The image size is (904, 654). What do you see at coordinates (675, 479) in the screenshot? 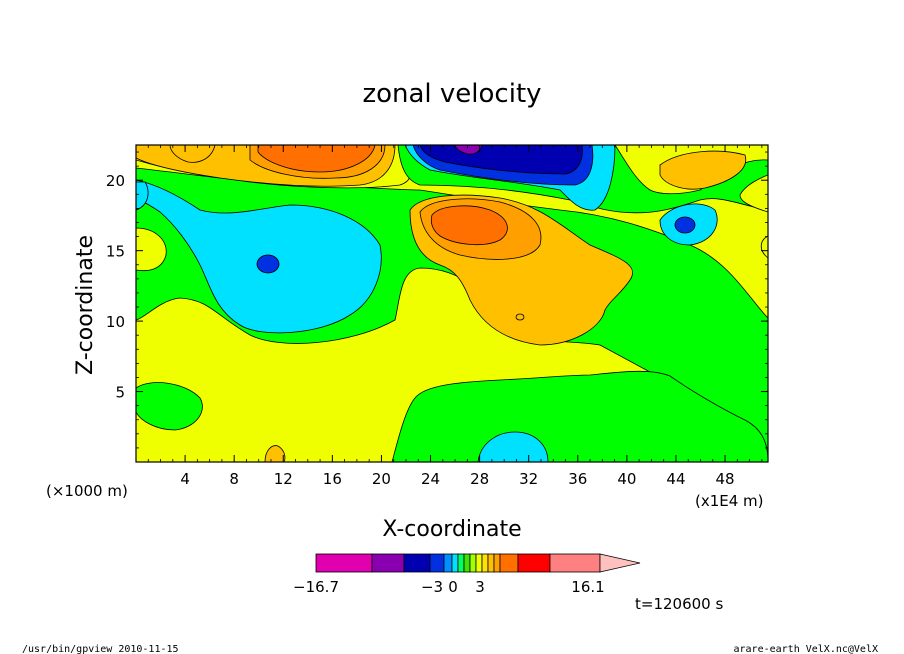
I see `x-tick-label: 44` at bounding box center [675, 479].